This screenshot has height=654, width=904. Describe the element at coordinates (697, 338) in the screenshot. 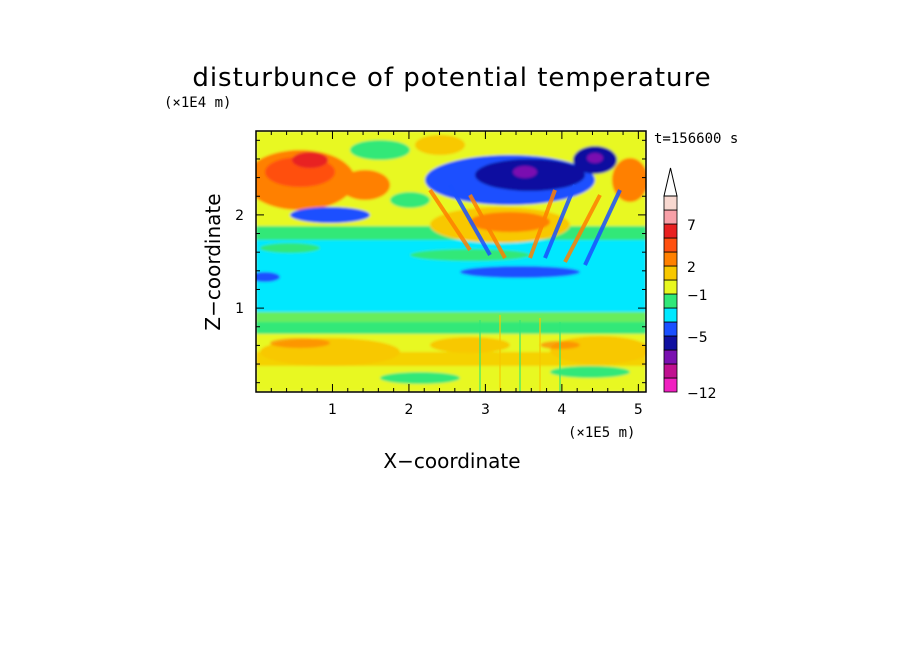

I see `colorbar-tick-label: −5` at that location.